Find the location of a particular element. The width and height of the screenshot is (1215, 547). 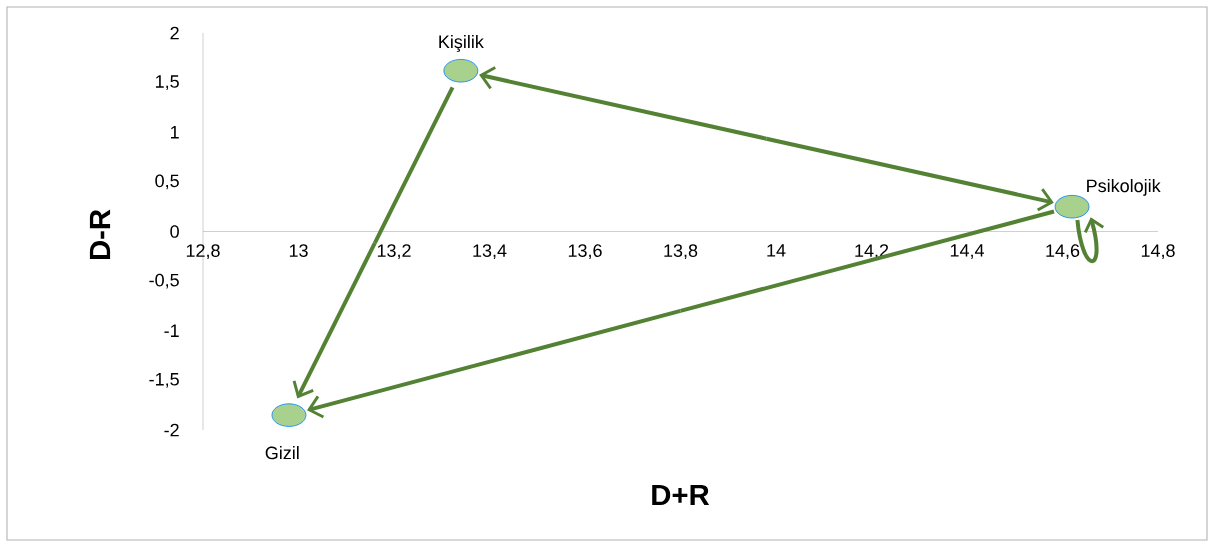

annotation: Kişilik is located at coordinates (461, 43).